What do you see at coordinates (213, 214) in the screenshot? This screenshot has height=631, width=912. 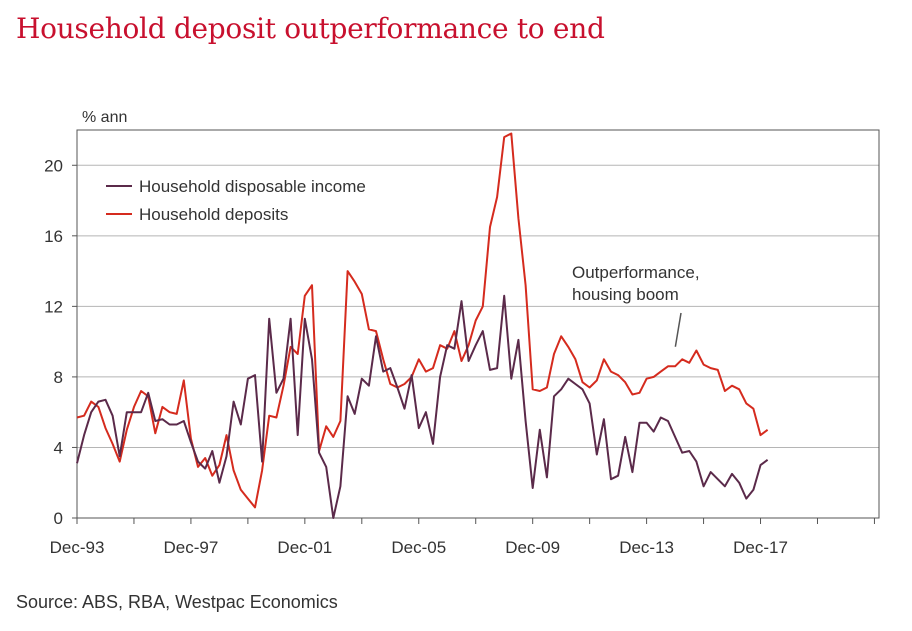 I see `legend-label: Household deposits` at bounding box center [213, 214].